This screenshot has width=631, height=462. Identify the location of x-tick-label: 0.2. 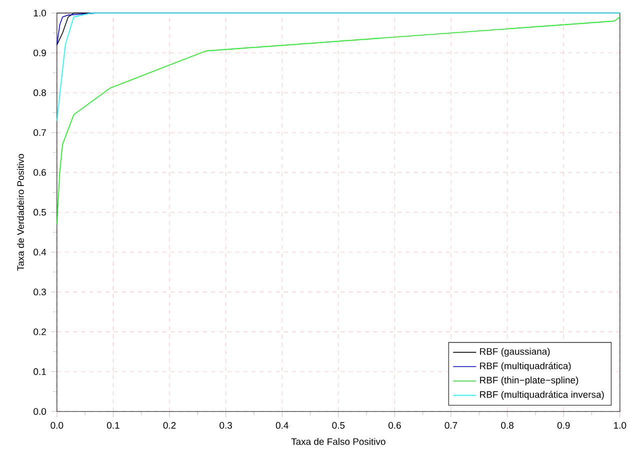
(169, 425).